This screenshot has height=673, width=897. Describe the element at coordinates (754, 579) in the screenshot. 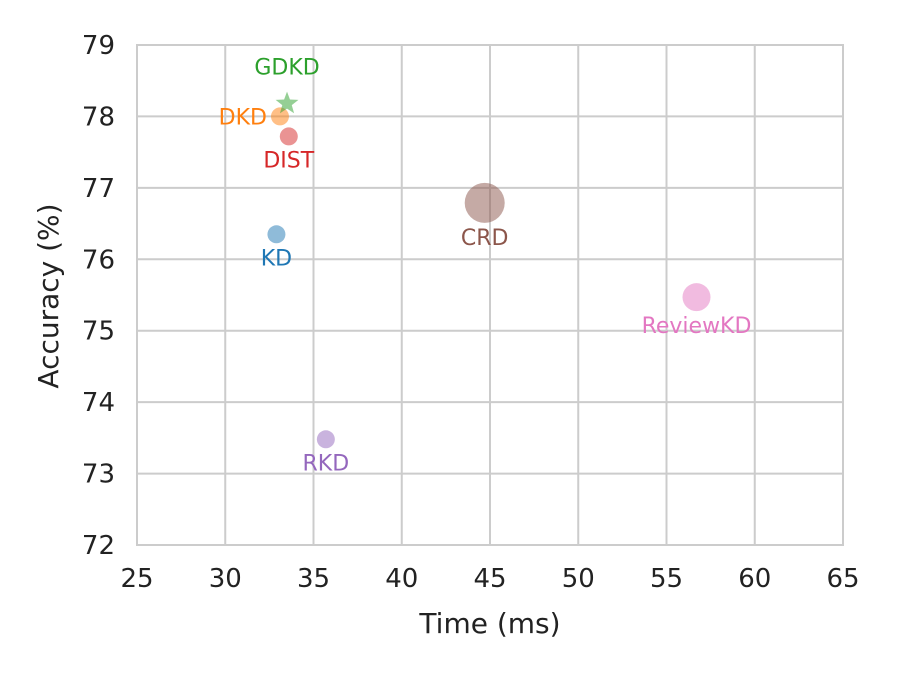

I see `x-tick-label: 60` at that location.